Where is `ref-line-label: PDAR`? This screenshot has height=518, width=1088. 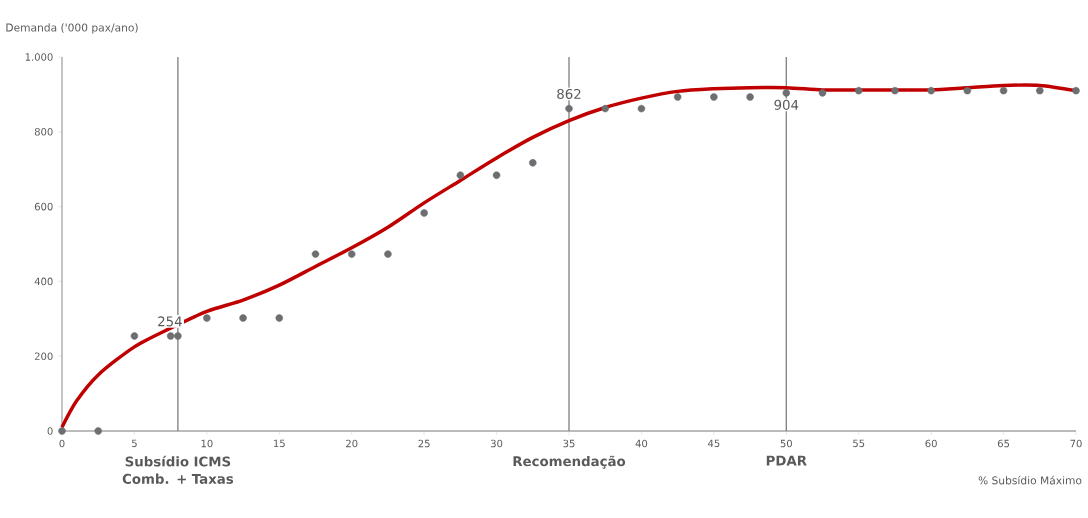 ref-line-label: PDAR is located at coordinates (786, 460).